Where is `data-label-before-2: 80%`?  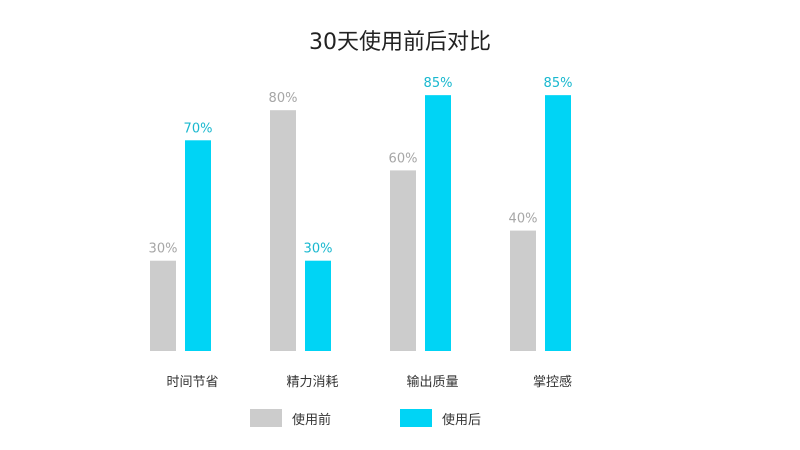
data-label-before-2: 80% is located at coordinates (283, 98).